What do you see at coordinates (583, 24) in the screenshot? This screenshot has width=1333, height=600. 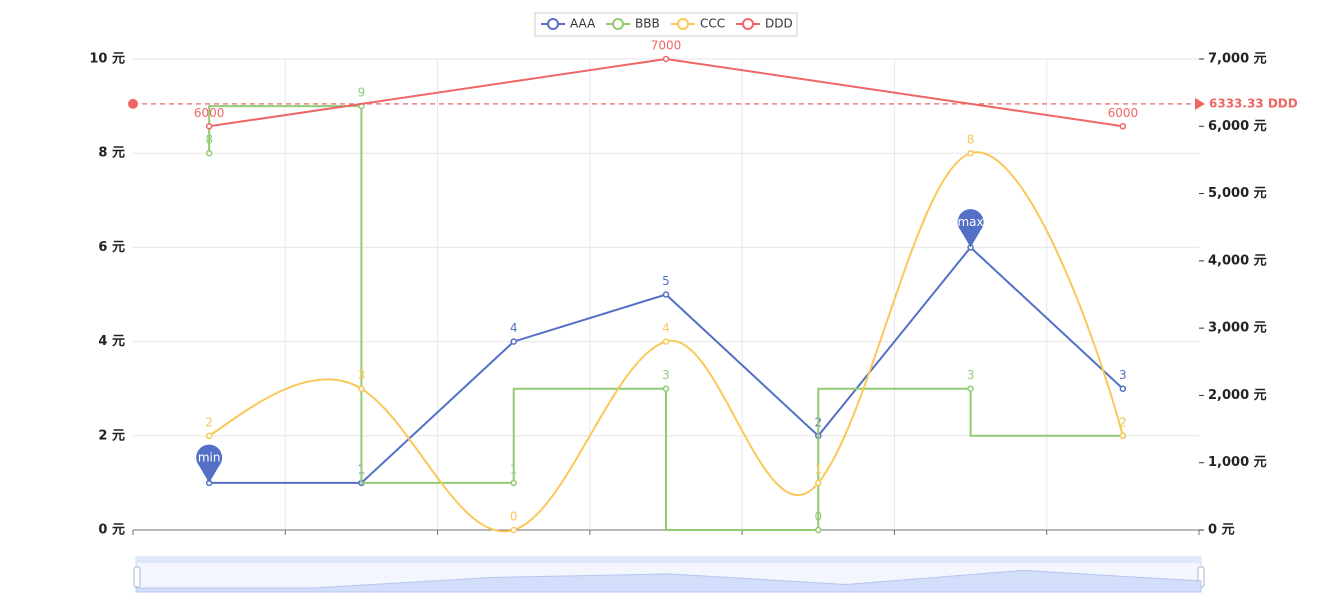 I see `legend-label: AAA` at bounding box center [583, 24].